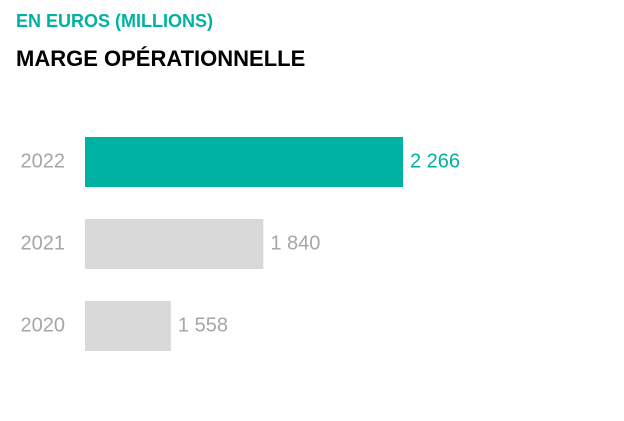  What do you see at coordinates (43, 325) in the screenshot?
I see `y-tick-label: 2020` at bounding box center [43, 325].